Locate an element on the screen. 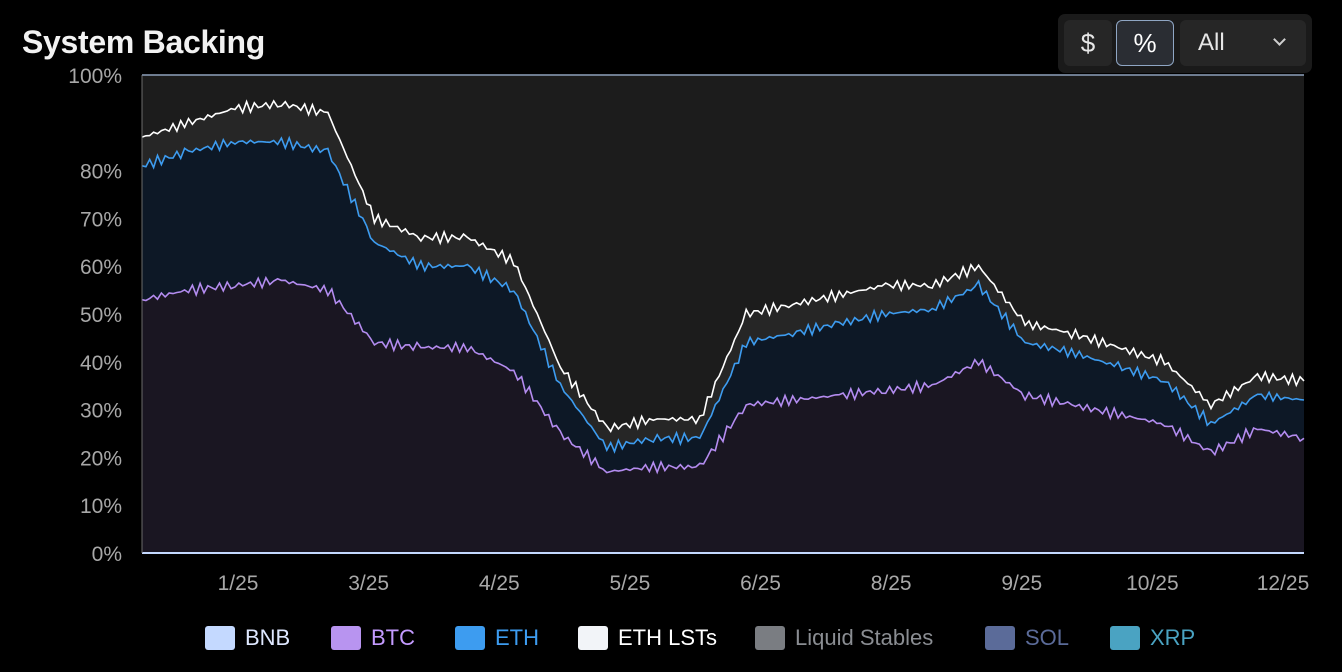 This screenshot has height=672, width=1342. legend-label: BTC is located at coordinates (393, 637).